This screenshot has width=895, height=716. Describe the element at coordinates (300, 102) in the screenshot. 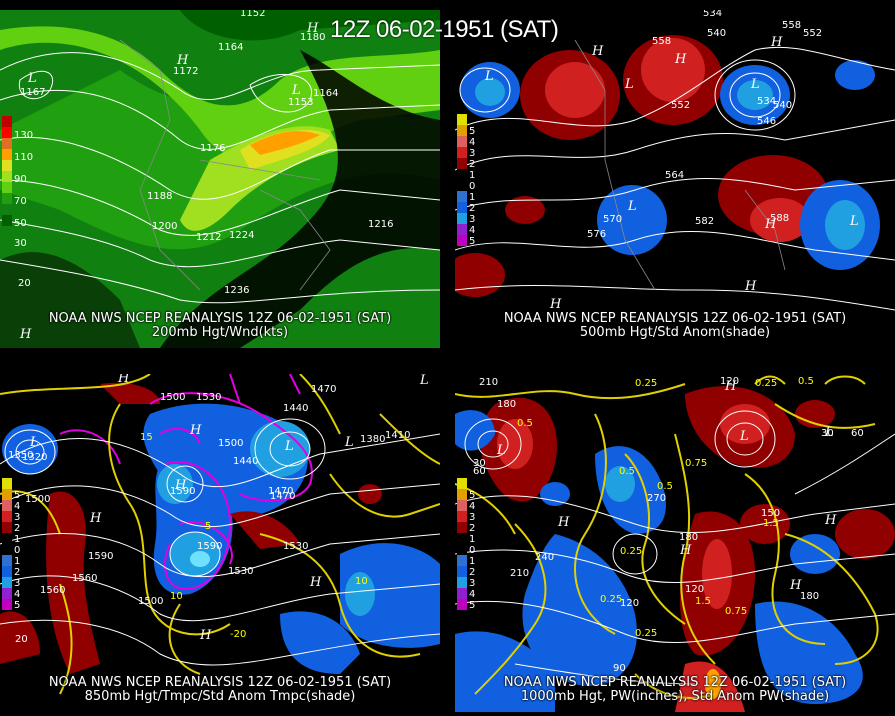

I see `contour-label: 1153` at that location.